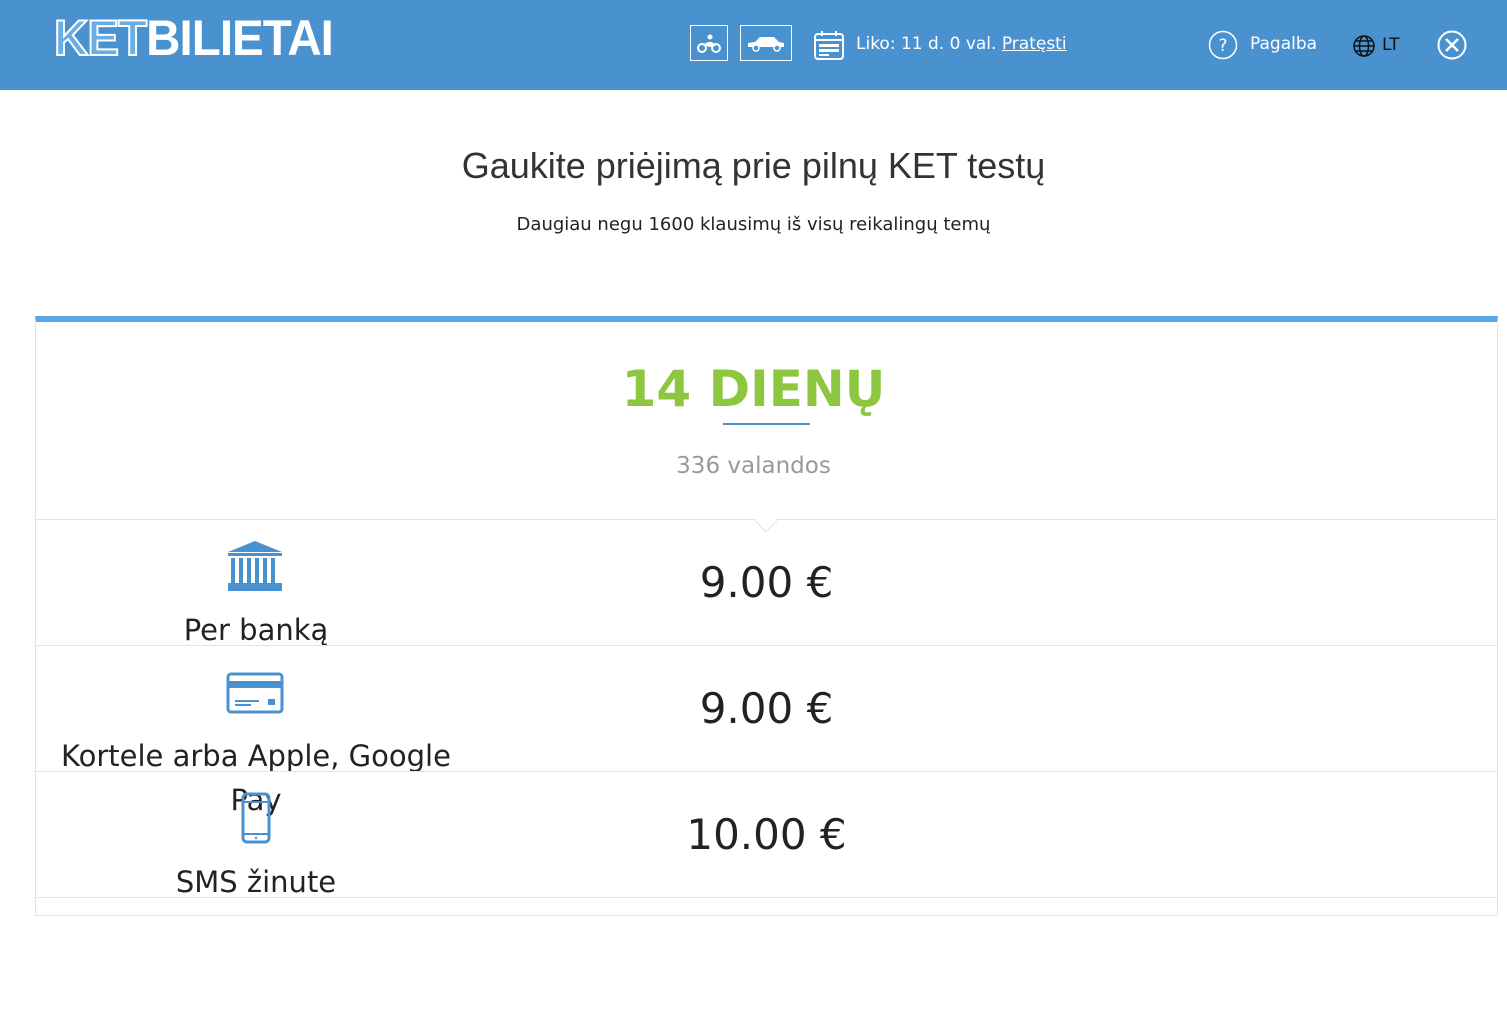  I want to click on payment-label: Kortele arba Apple, Google Pay, so click(256, 778).